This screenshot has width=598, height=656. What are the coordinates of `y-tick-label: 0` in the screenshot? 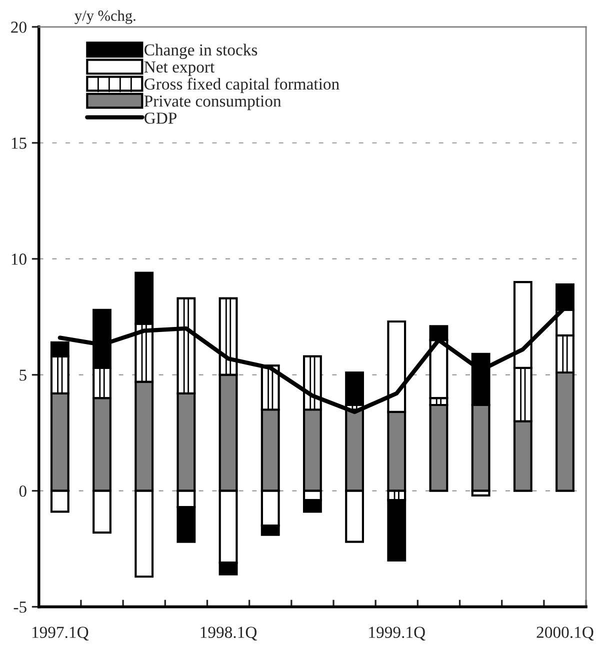 It's located at (22, 491).